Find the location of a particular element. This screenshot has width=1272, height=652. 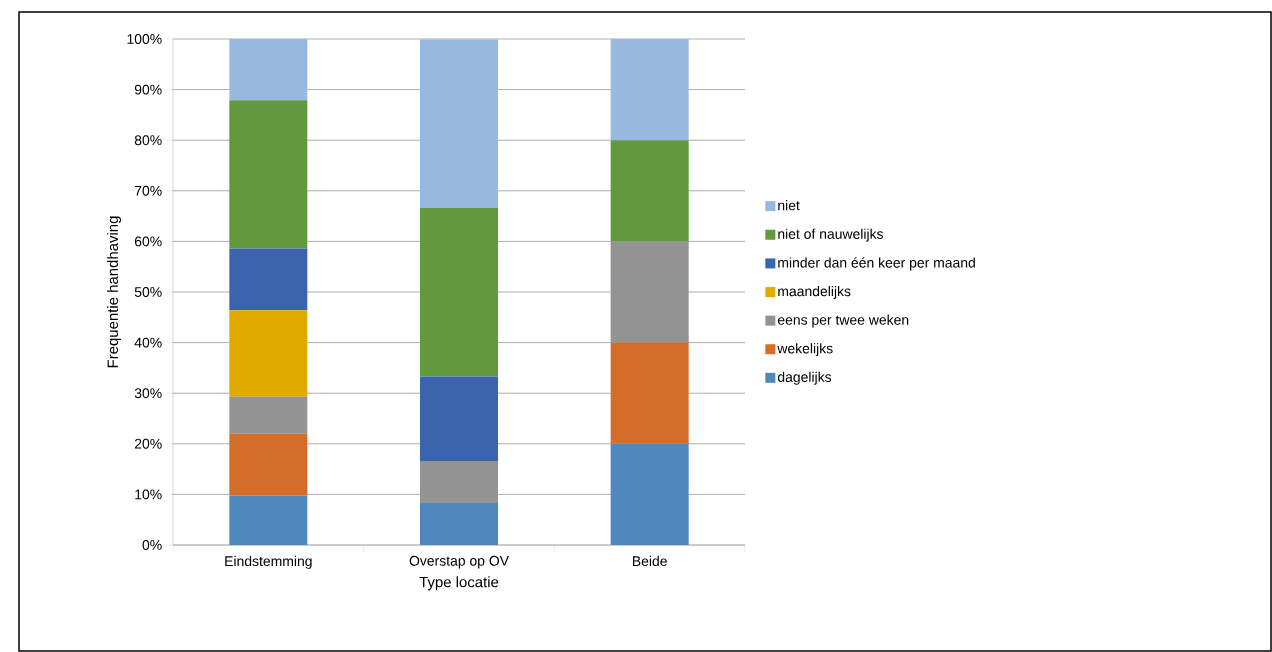

y-tick-label: 70% is located at coordinates (148, 190).